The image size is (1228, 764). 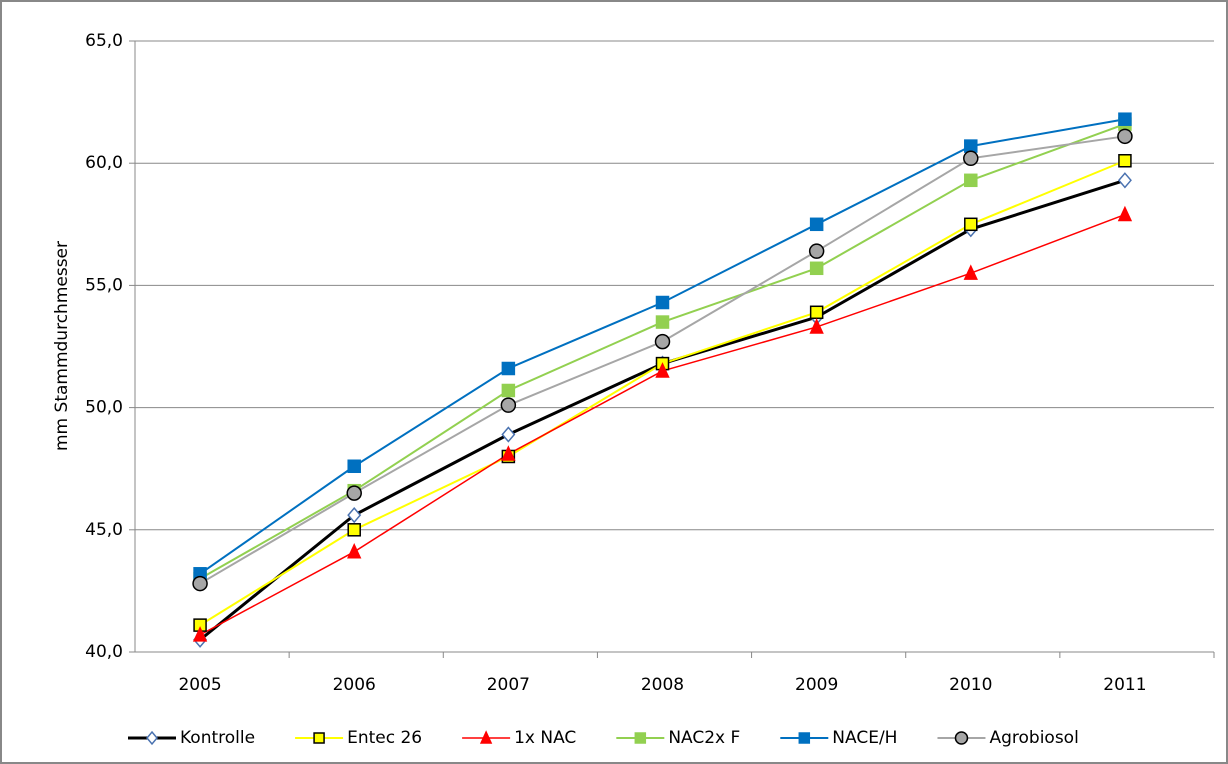 What do you see at coordinates (970, 685) in the screenshot?
I see `x-tick-label: 2010` at bounding box center [970, 685].